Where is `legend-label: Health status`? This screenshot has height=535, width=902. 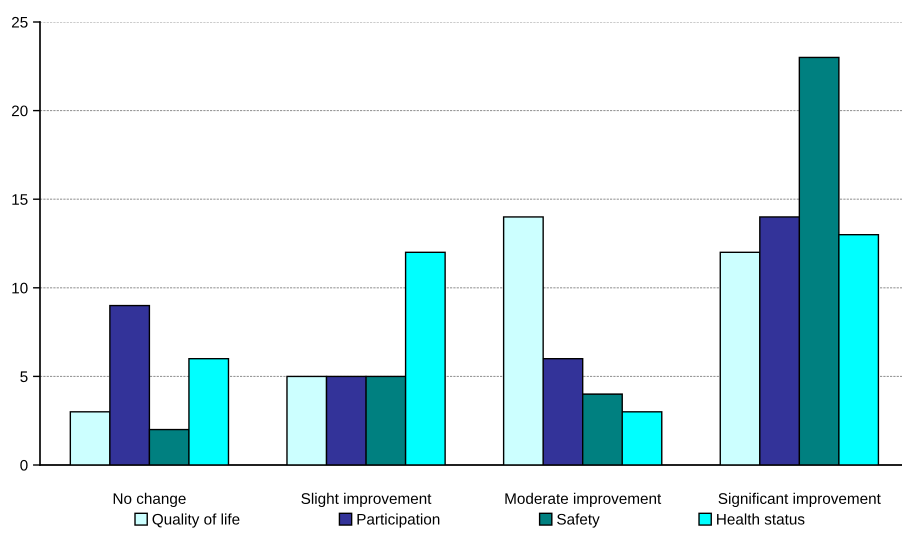 legend-label: Health status is located at coordinates (760, 519).